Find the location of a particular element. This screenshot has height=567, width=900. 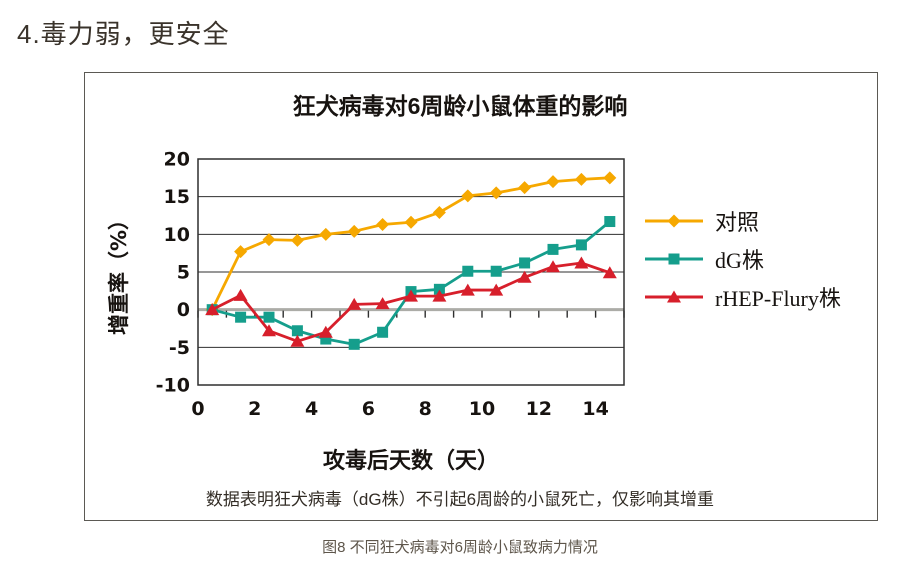

x-tick-label: 4 is located at coordinates (311, 409).